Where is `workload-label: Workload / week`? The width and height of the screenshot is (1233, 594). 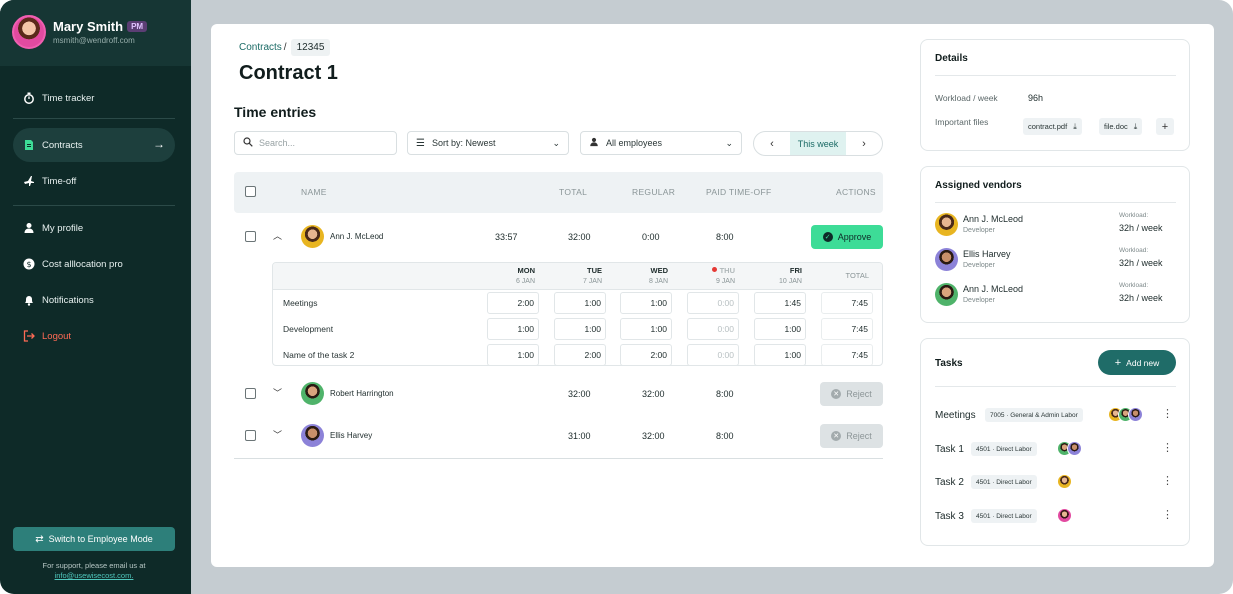
workload-label: Workload / week is located at coordinates (966, 98).